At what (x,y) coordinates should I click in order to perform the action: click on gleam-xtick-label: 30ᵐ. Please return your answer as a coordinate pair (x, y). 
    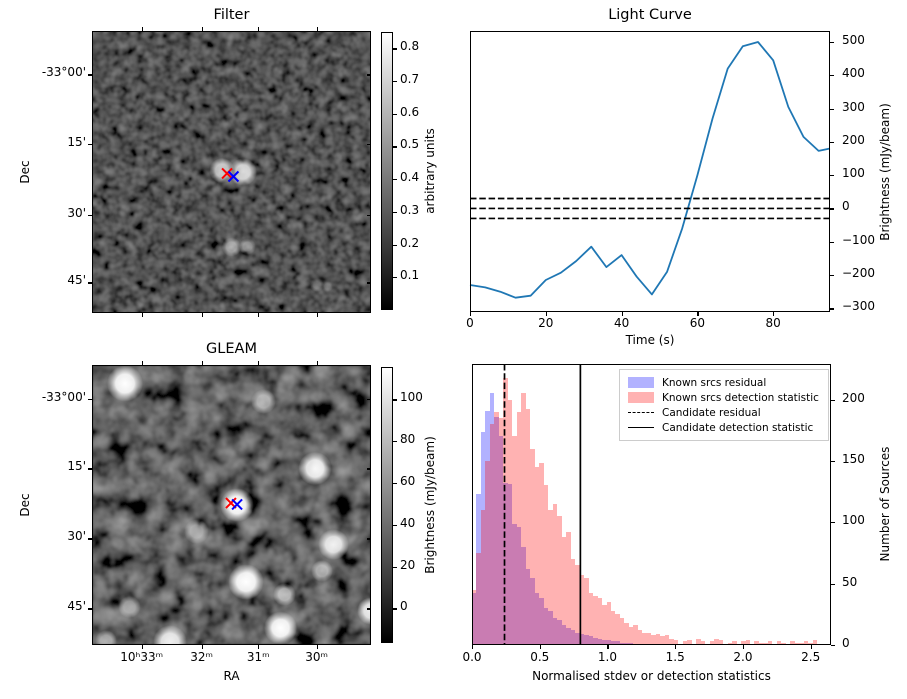
    Looking at the image, I should click on (316, 657).